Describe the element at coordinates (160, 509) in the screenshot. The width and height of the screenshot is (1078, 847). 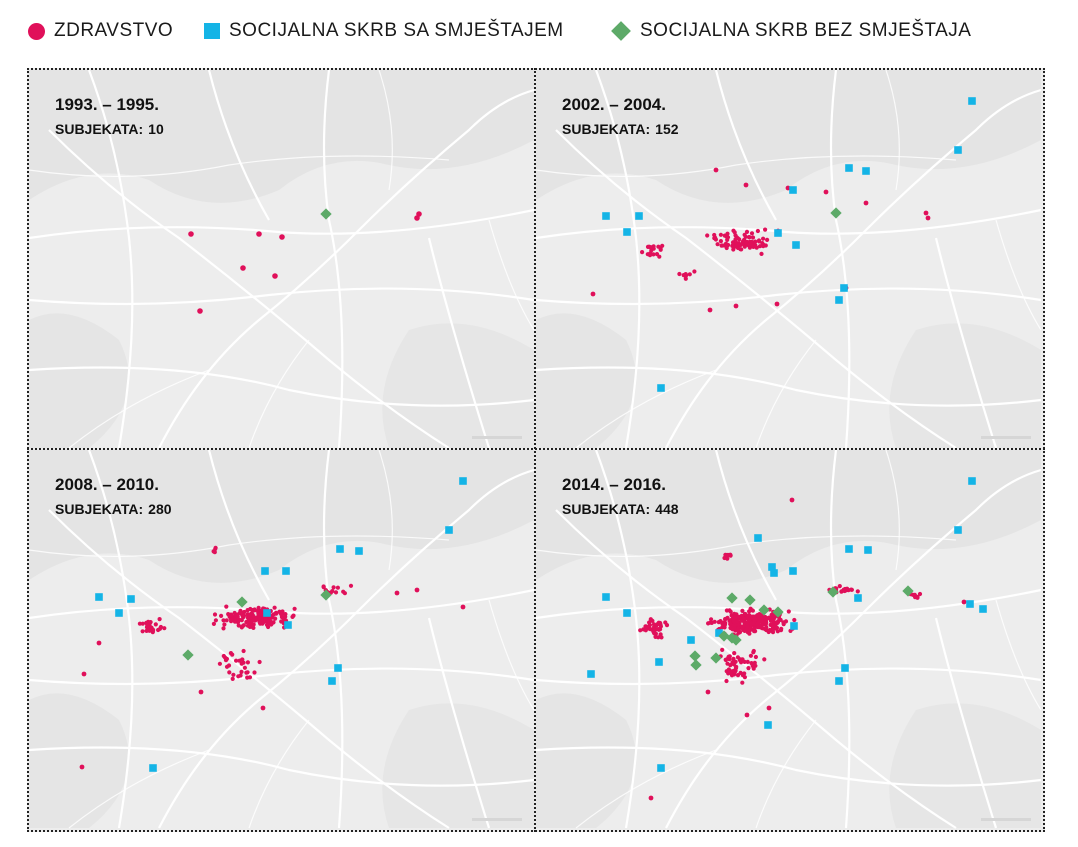
I see `count-value: 280` at that location.